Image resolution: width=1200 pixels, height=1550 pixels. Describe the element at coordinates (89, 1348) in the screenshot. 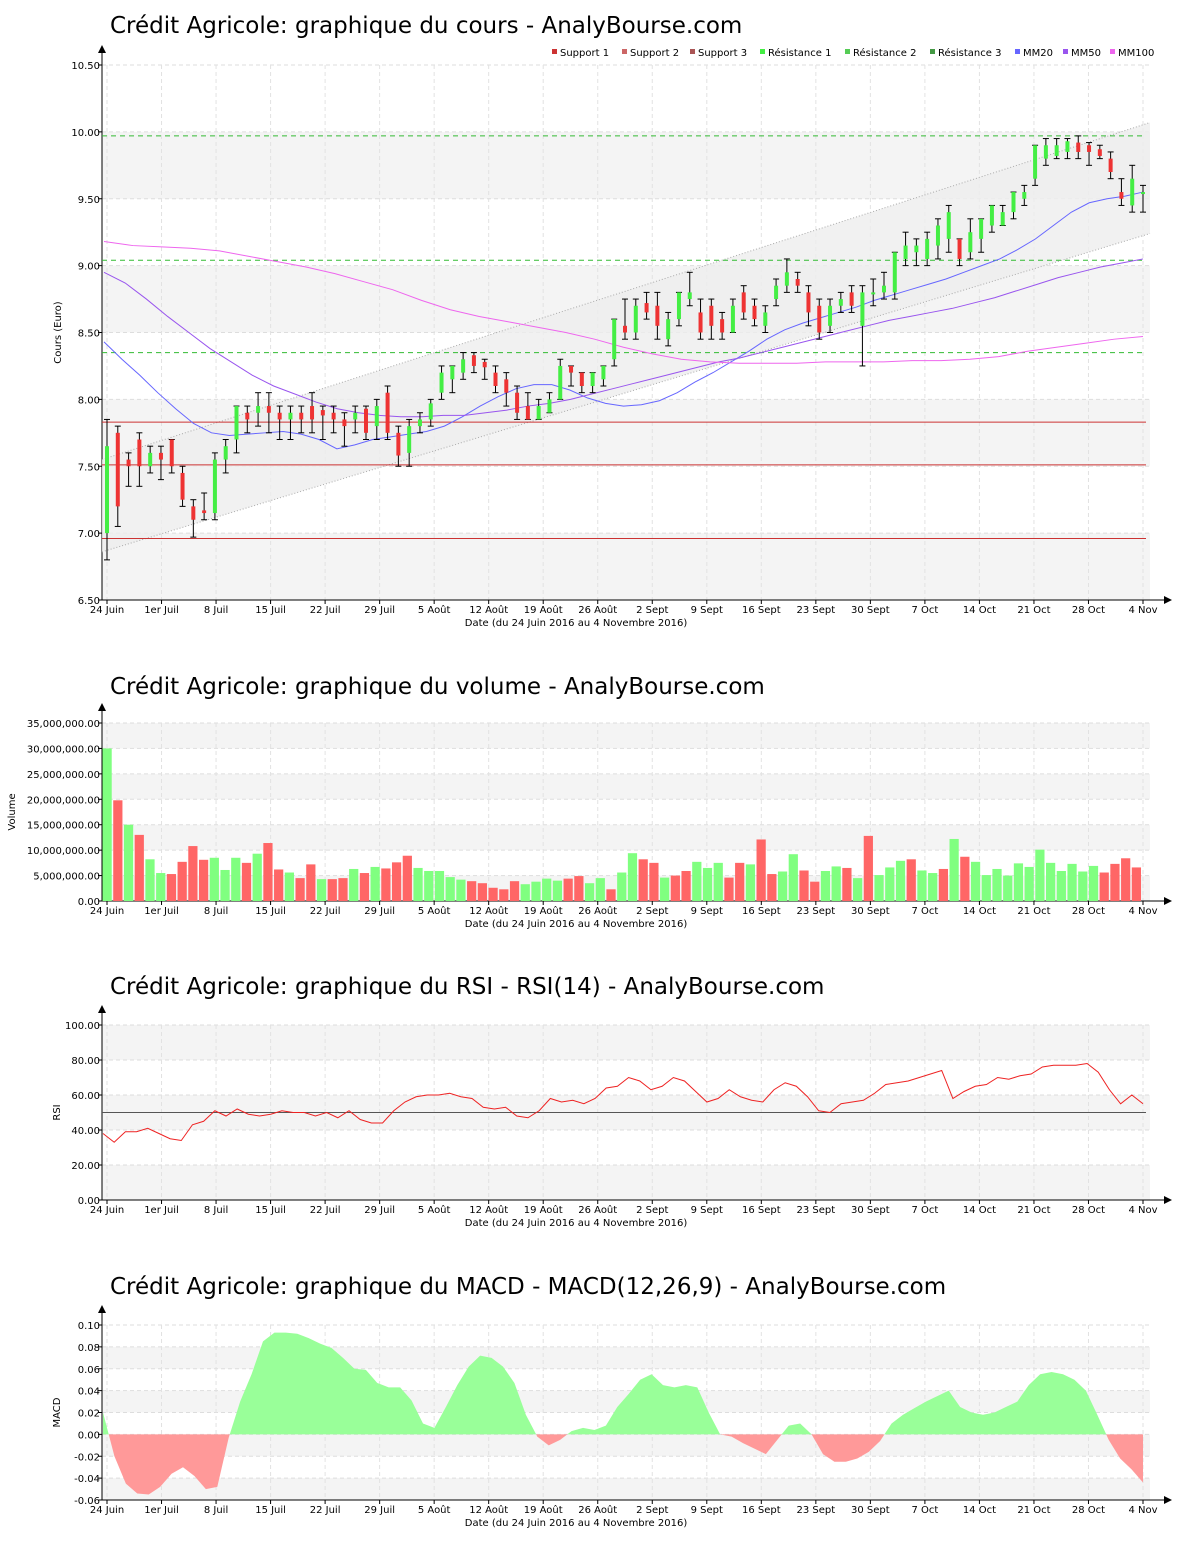

I see `y-tick-label: 0.08` at that location.